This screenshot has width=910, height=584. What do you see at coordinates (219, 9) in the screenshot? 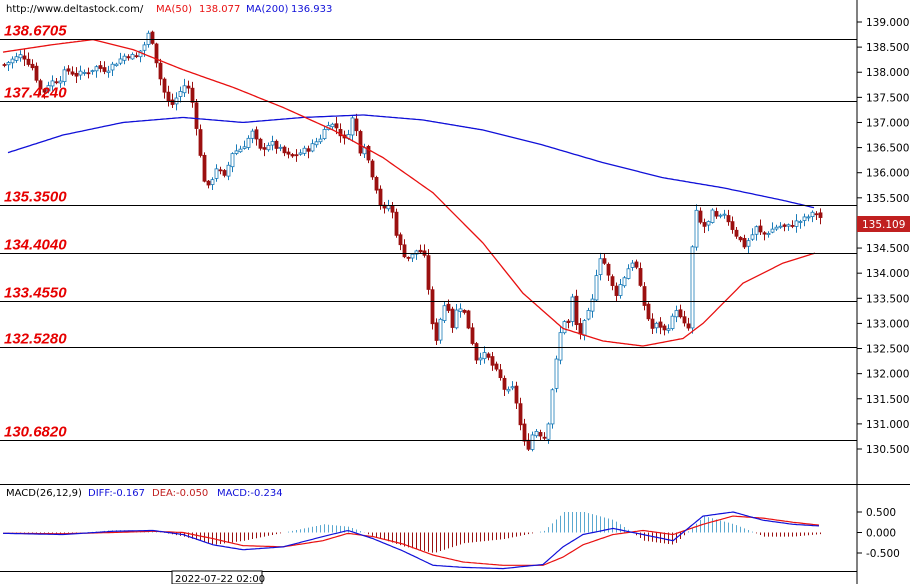
I see `ma50-value: 138.077` at bounding box center [219, 9].